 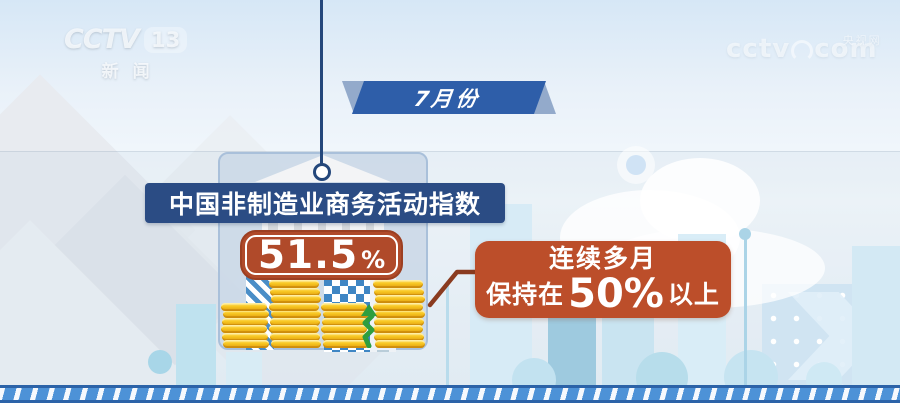 What do you see at coordinates (450, 151) in the screenshot?
I see `horizon-line` at bounding box center [450, 151].